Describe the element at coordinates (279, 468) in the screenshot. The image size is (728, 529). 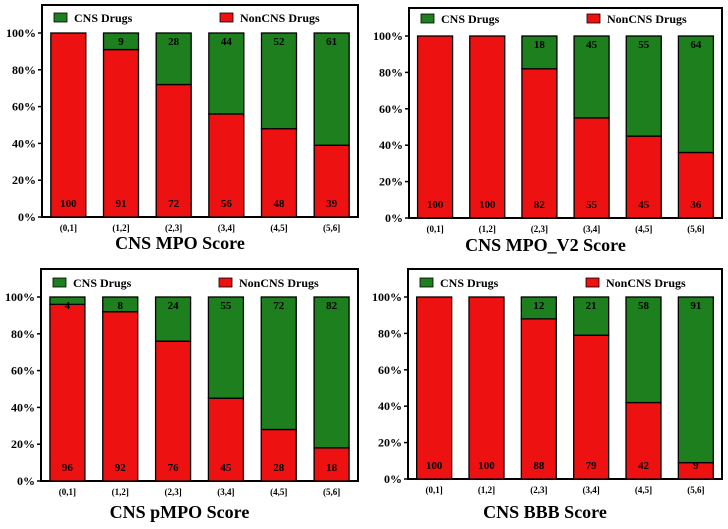
I see `data-label-noncns: 28` at that location.